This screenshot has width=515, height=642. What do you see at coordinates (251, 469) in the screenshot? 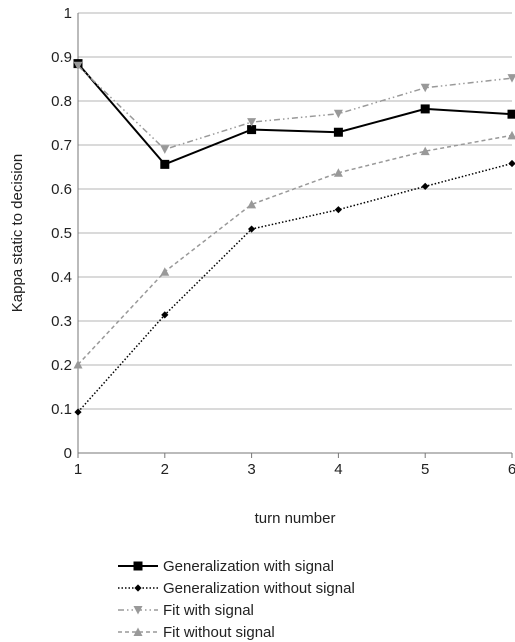
I see `x-tick-label: 3` at bounding box center [251, 469].